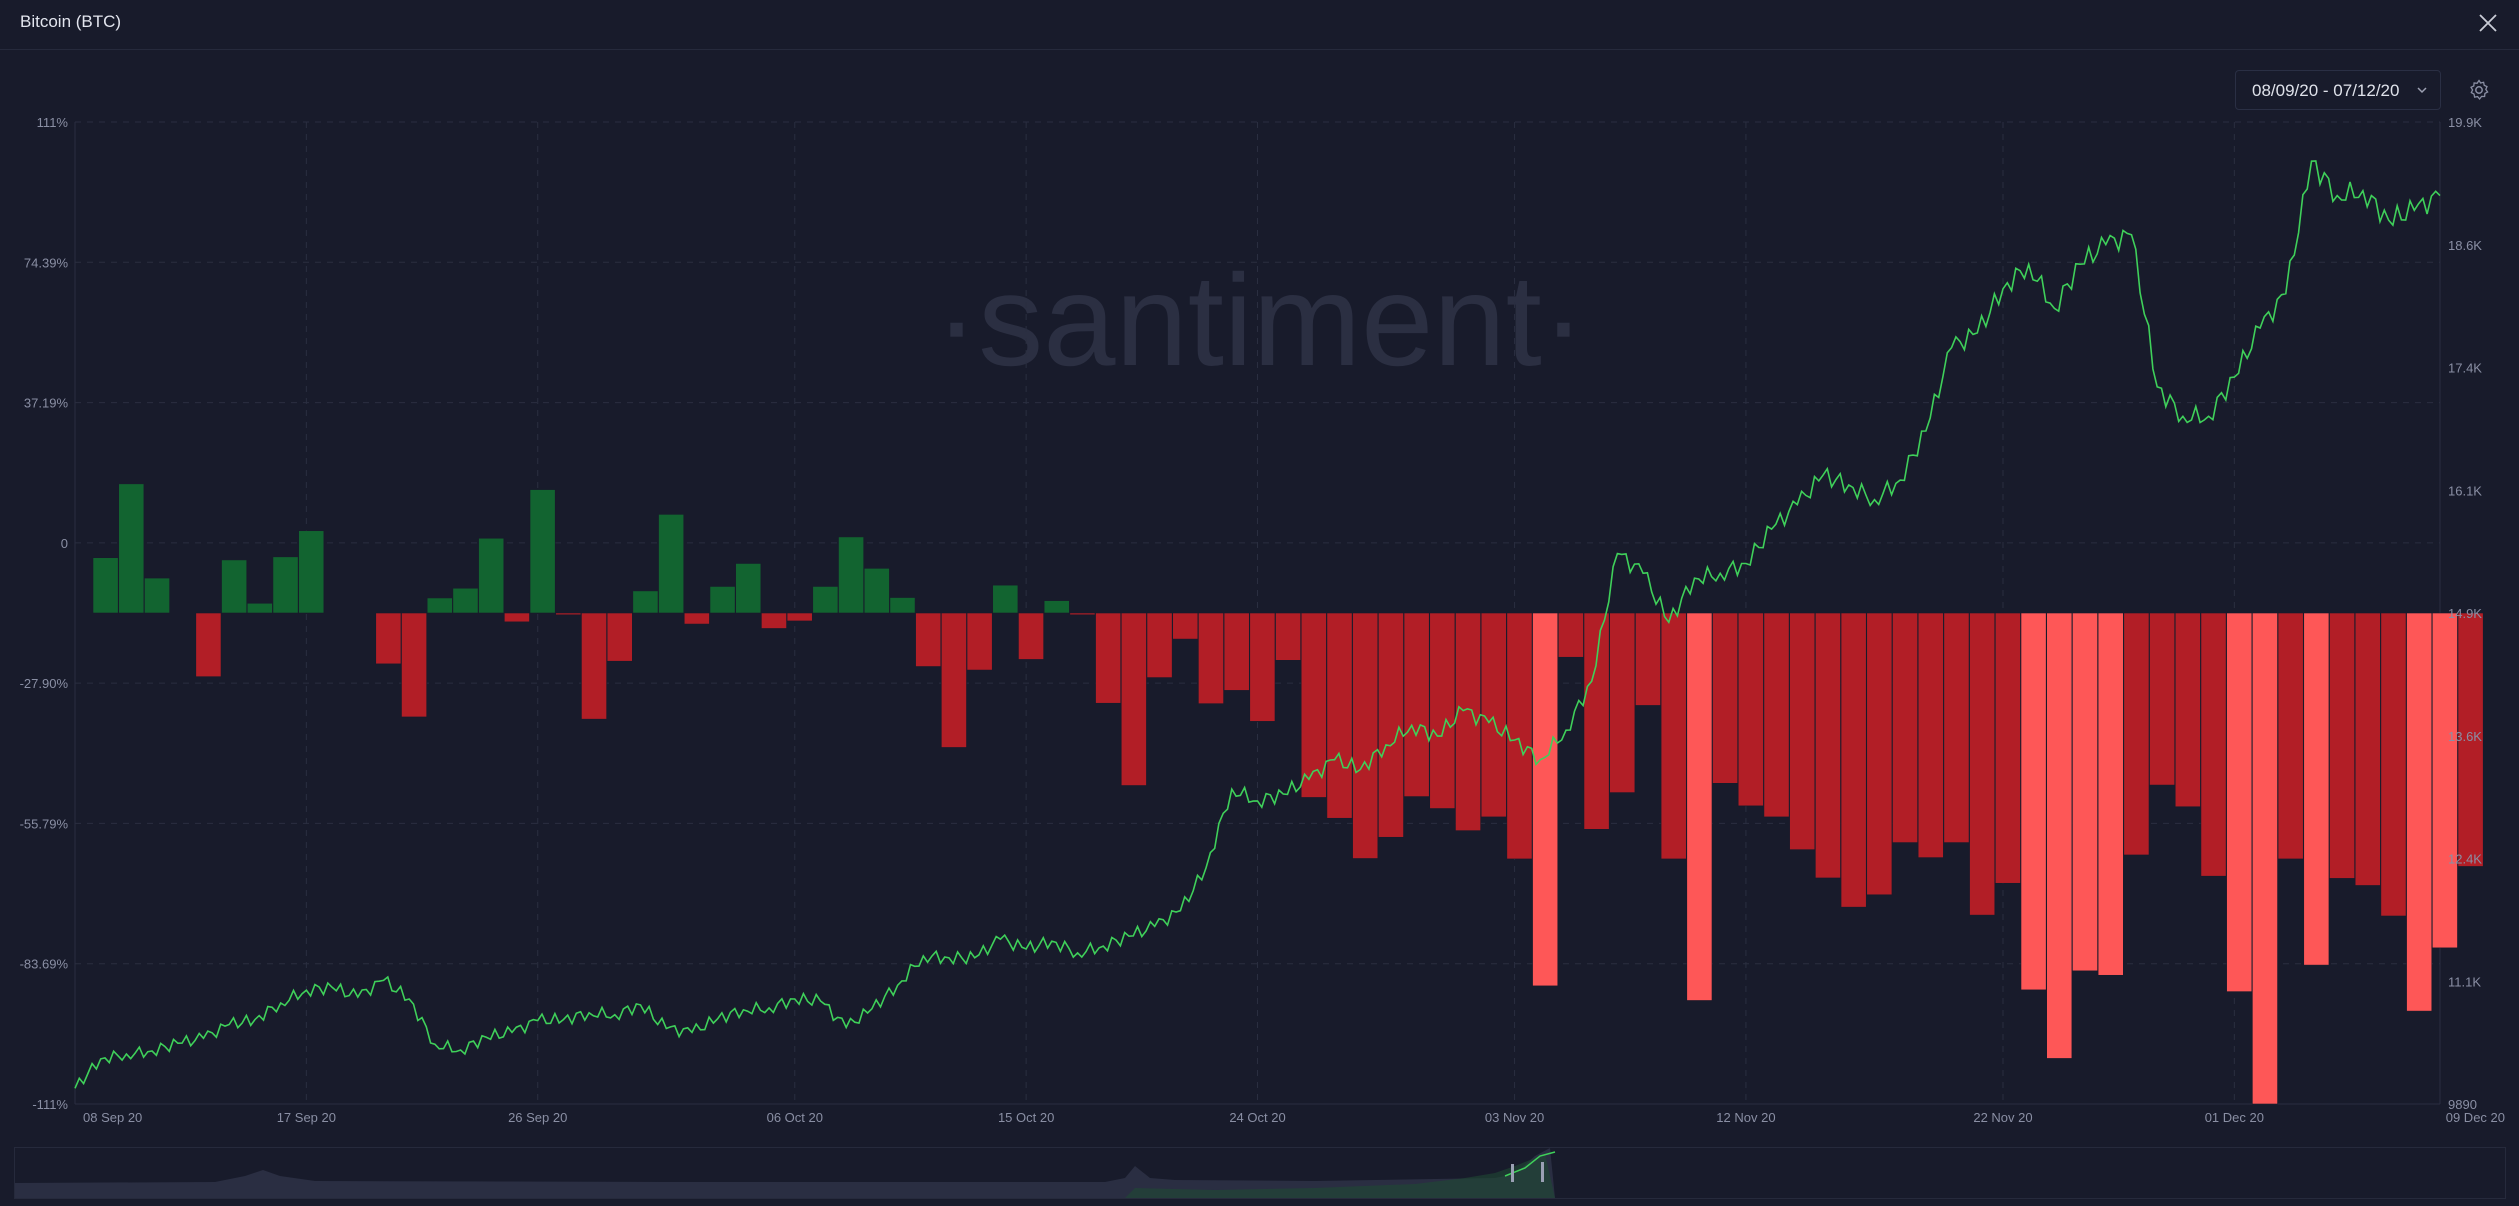  Describe the element at coordinates (1259, 25) in the screenshot. I see `window-header: Bitcoin (BTC)` at that location.